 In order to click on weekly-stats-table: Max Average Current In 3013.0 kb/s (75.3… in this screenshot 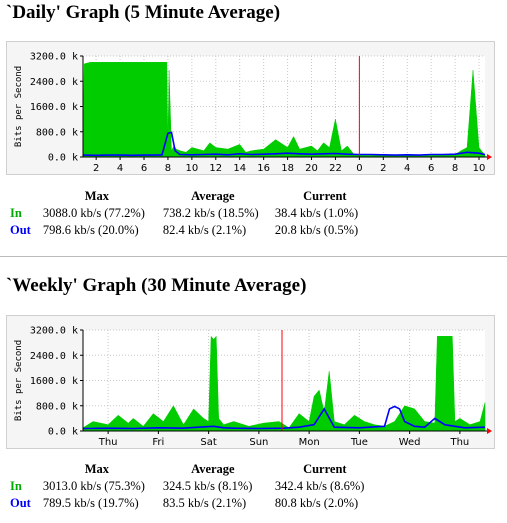, I will do `click(192, 486)`.